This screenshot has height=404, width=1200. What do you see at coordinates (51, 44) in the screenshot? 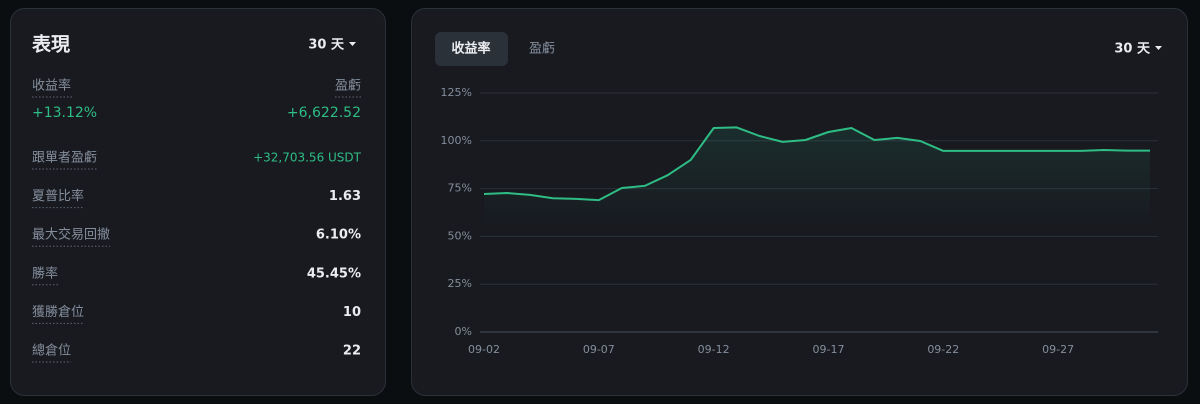
I see `panel-title: 表現` at bounding box center [51, 44].